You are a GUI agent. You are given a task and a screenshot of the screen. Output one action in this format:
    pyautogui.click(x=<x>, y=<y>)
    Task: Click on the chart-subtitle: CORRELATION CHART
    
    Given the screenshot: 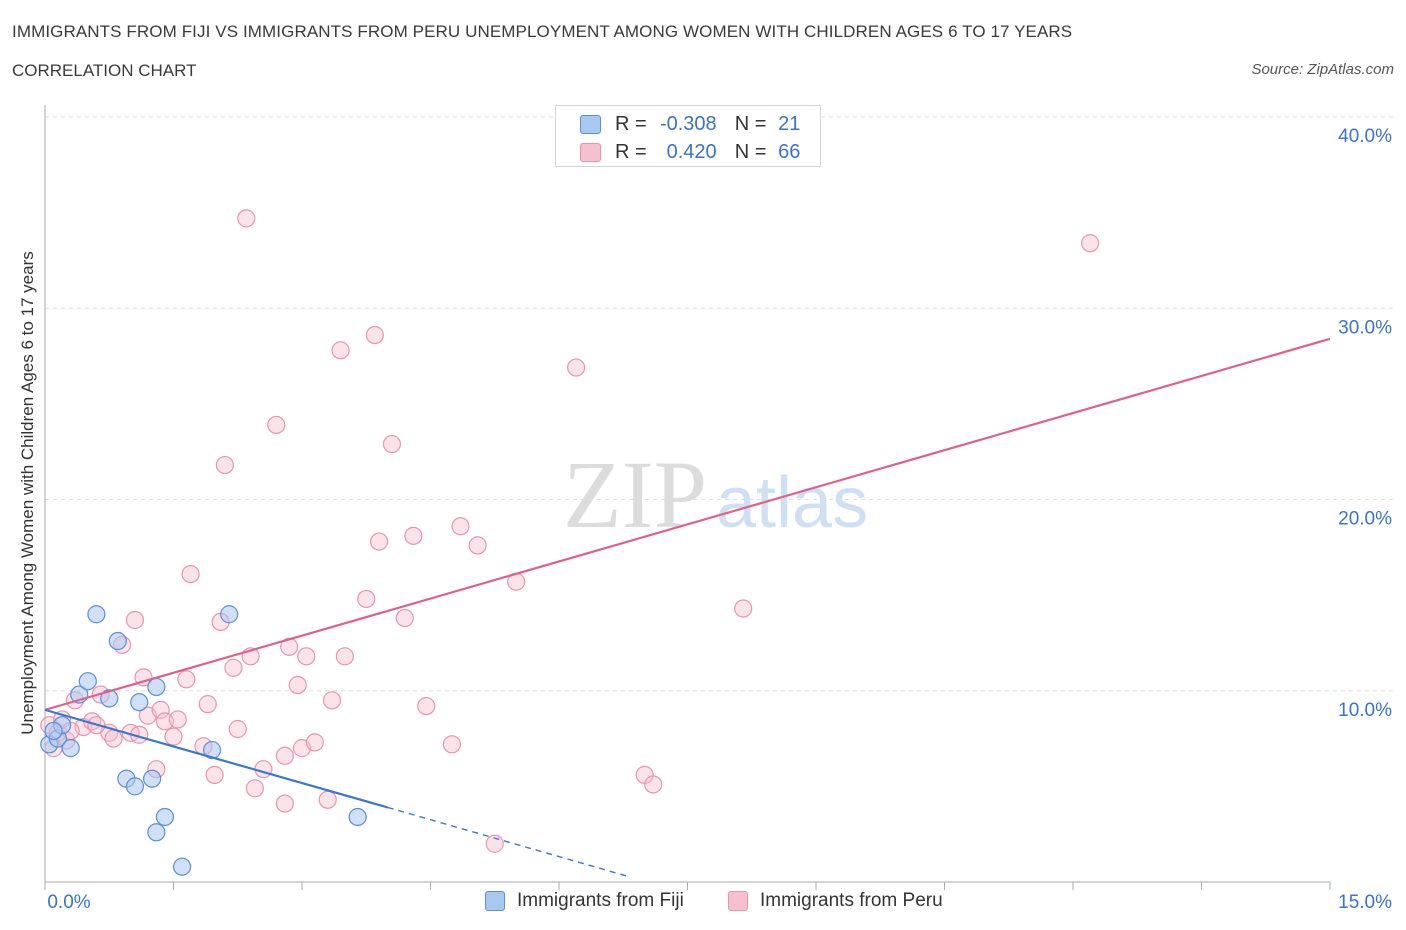 What is the action you would take?
    pyautogui.click(x=104, y=70)
    